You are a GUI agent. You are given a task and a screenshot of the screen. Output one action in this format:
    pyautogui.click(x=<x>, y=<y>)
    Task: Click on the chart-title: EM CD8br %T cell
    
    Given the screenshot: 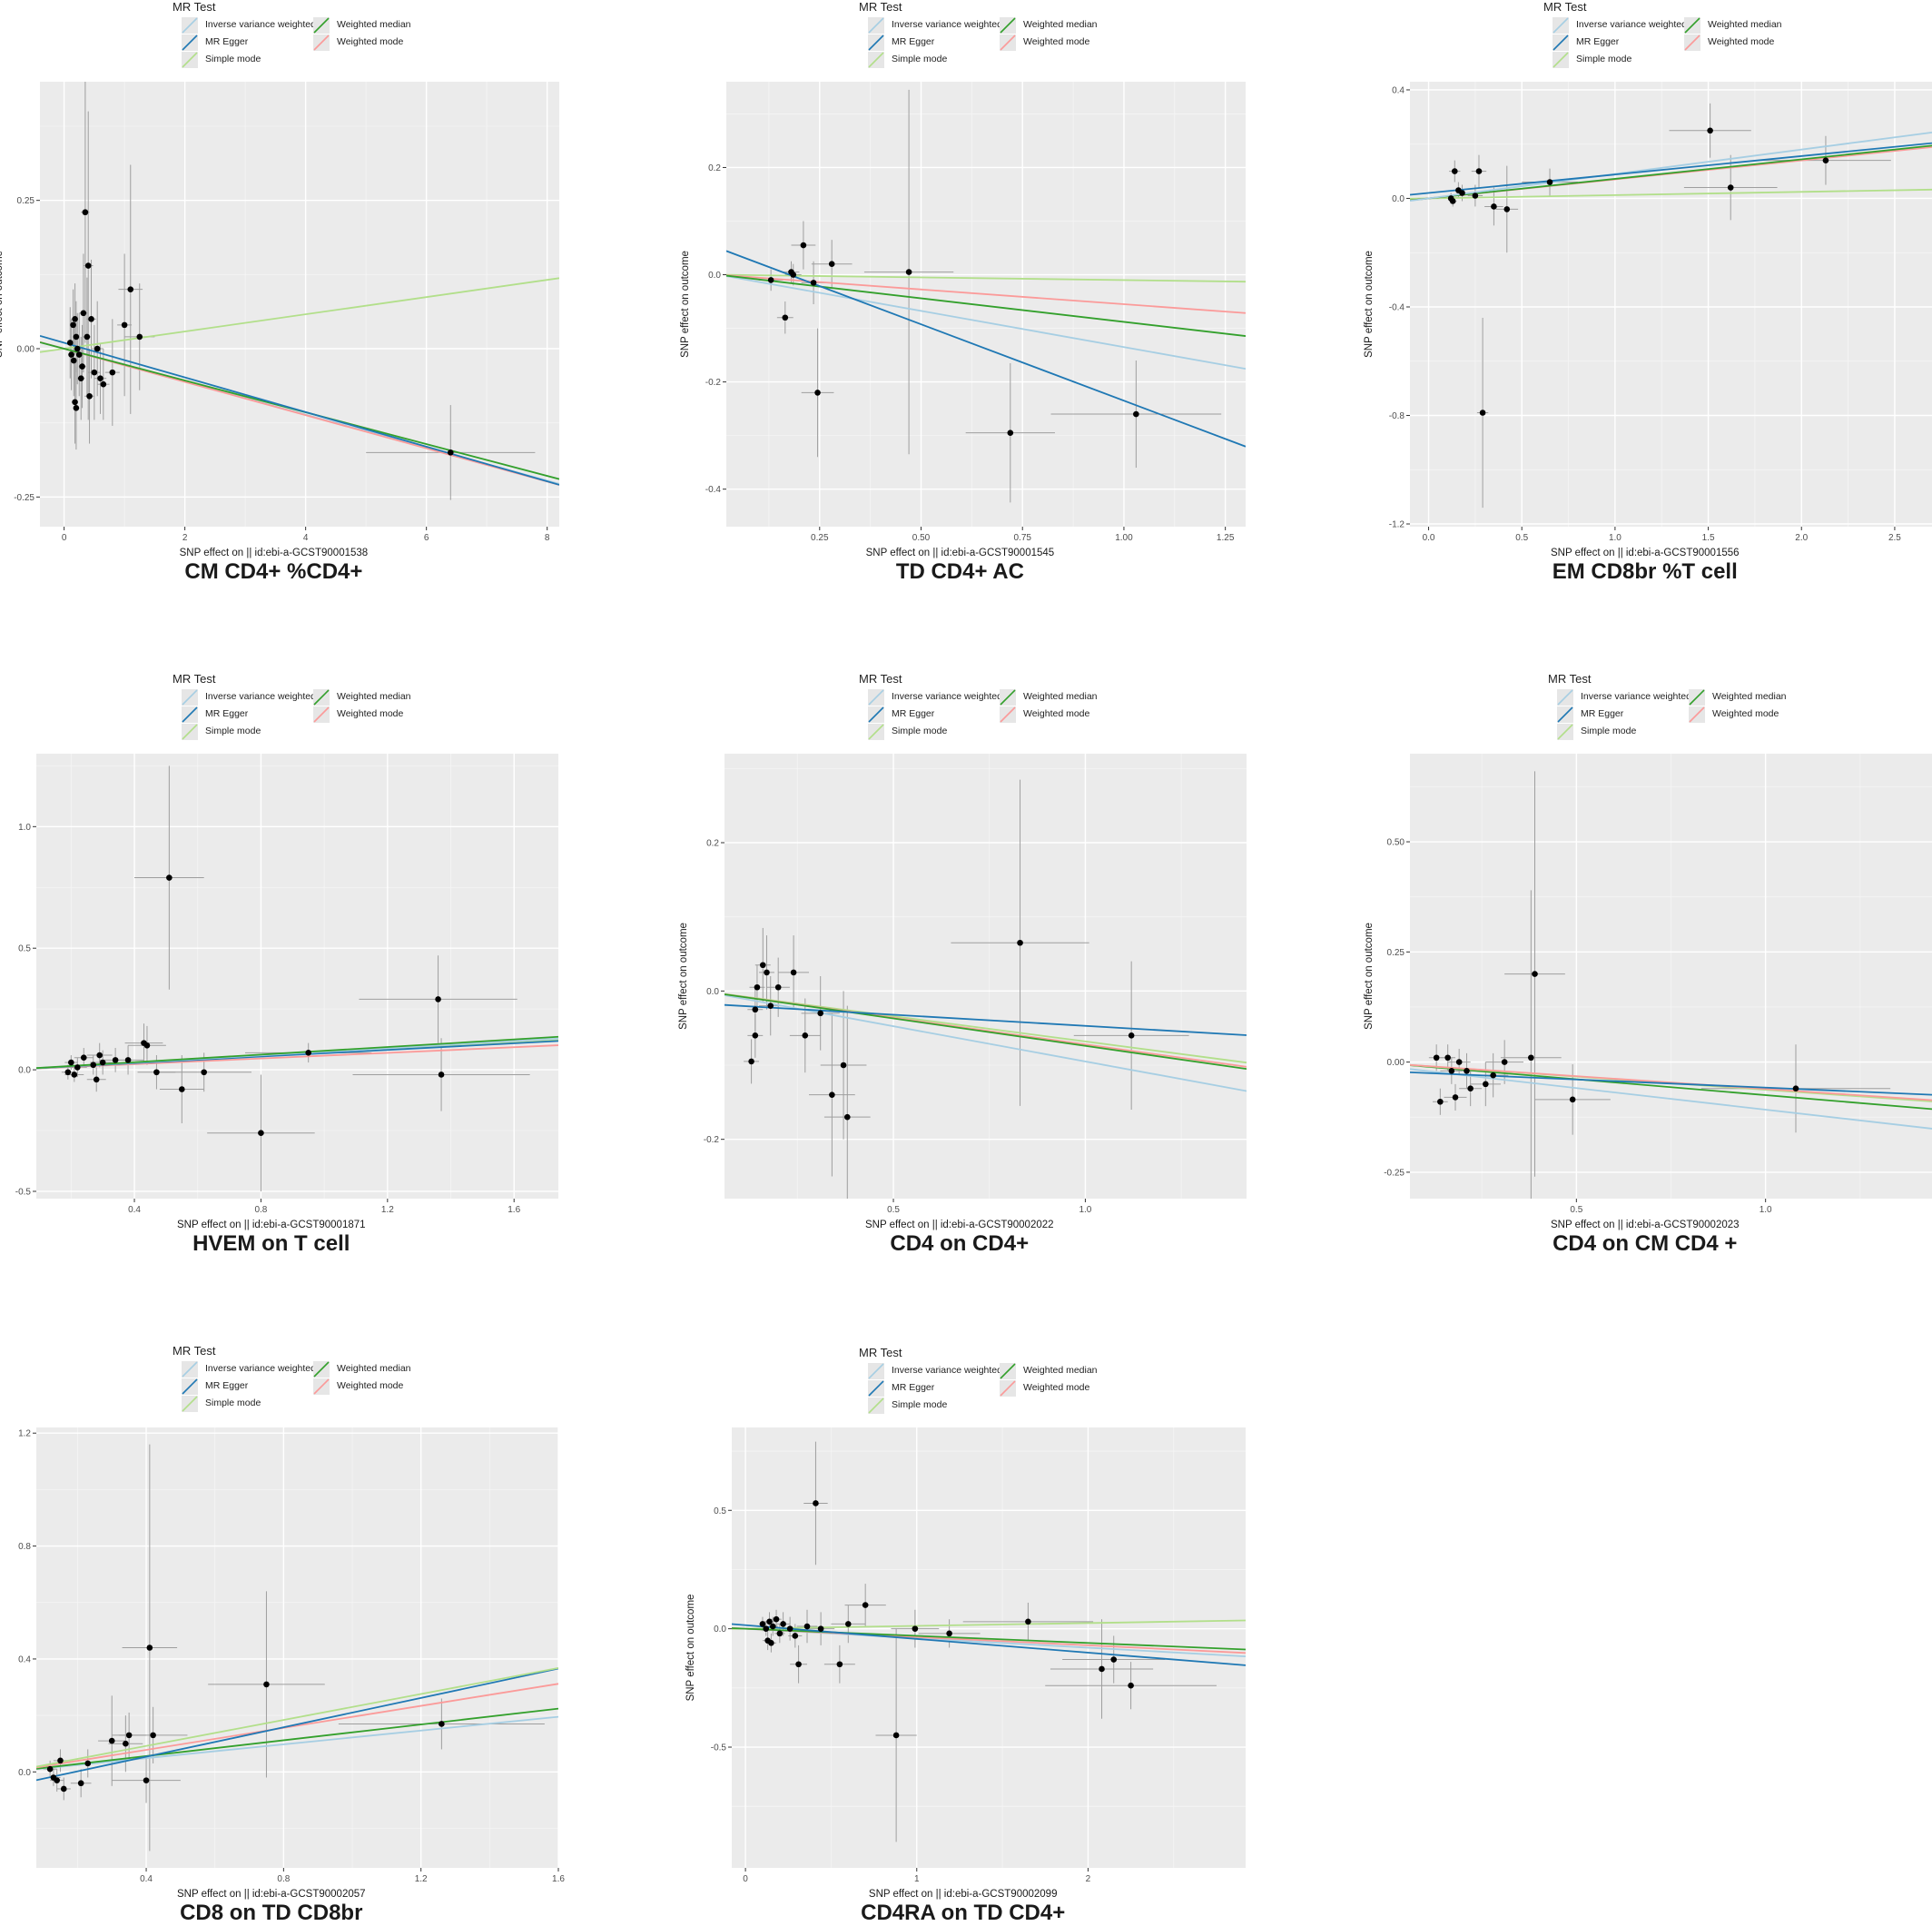 What is the action you would take?
    pyautogui.click(x=1645, y=571)
    